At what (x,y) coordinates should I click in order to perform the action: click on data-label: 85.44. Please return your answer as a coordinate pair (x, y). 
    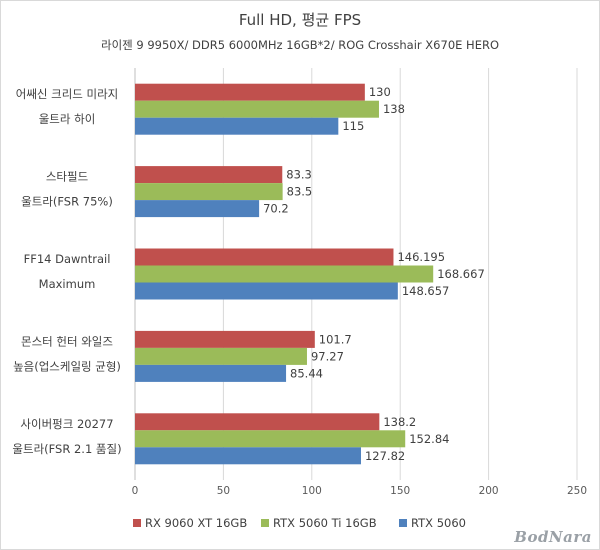
    Looking at the image, I should click on (306, 373).